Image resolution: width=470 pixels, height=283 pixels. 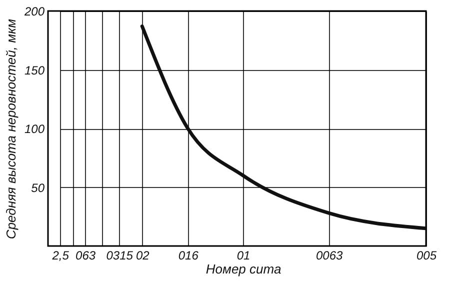 What do you see at coordinates (38, 187) in the screenshot?
I see `y-tick-label: 50` at bounding box center [38, 187].